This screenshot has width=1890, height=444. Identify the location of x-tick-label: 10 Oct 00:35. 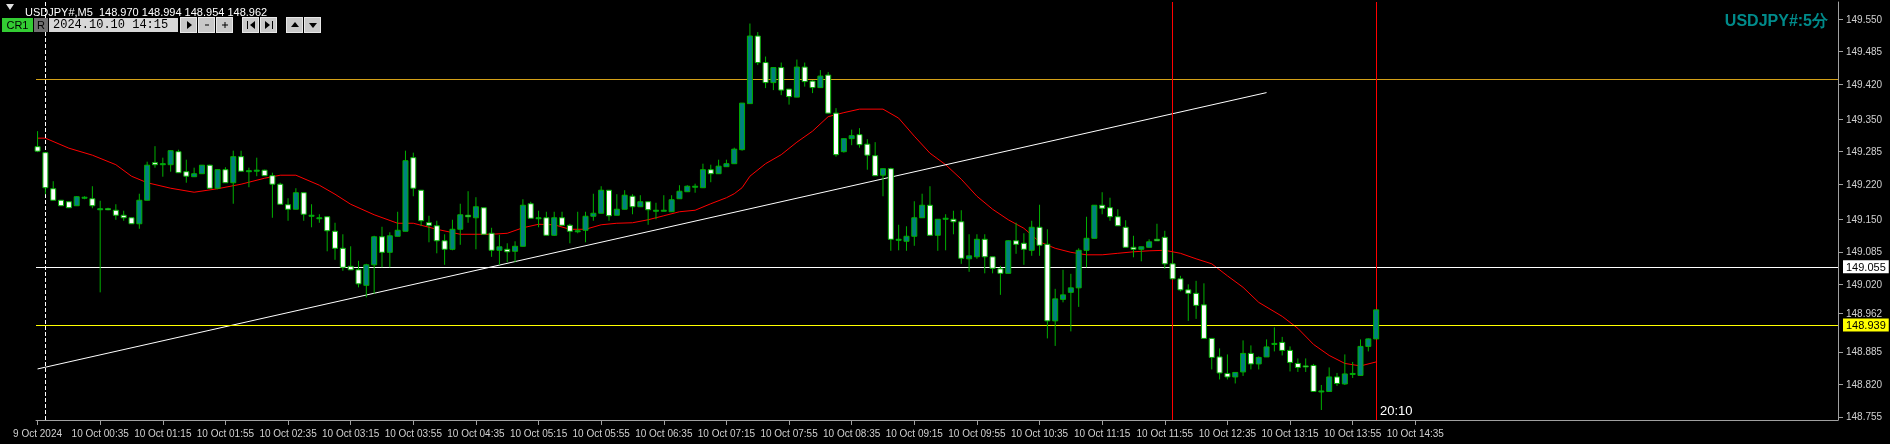
(100, 433).